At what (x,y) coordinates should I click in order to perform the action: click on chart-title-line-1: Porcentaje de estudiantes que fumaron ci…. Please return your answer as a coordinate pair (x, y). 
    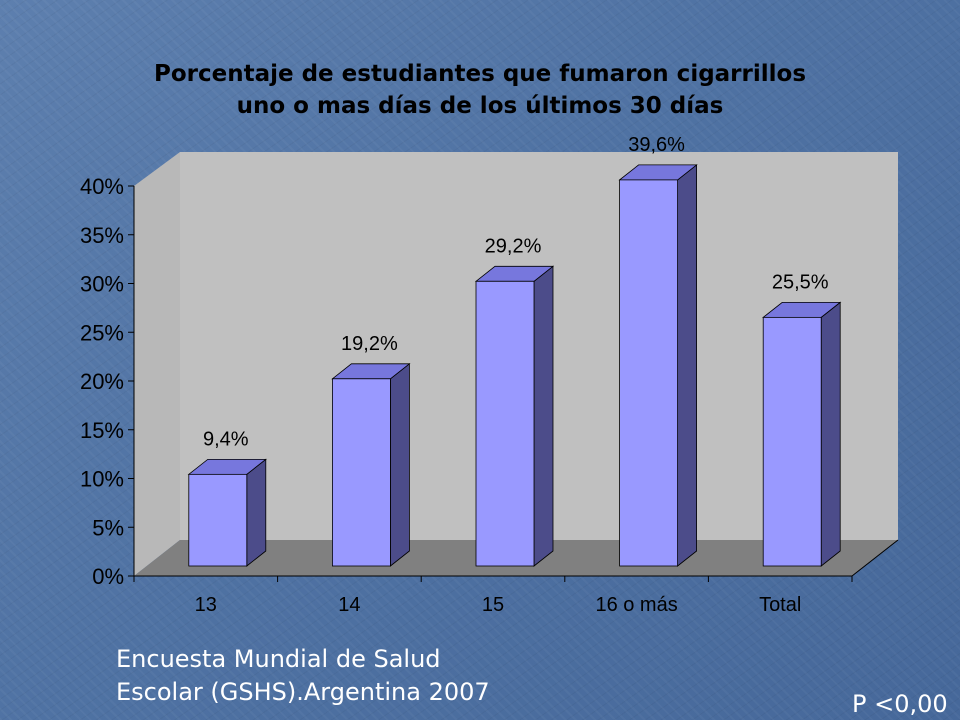
    Looking at the image, I should click on (480, 74).